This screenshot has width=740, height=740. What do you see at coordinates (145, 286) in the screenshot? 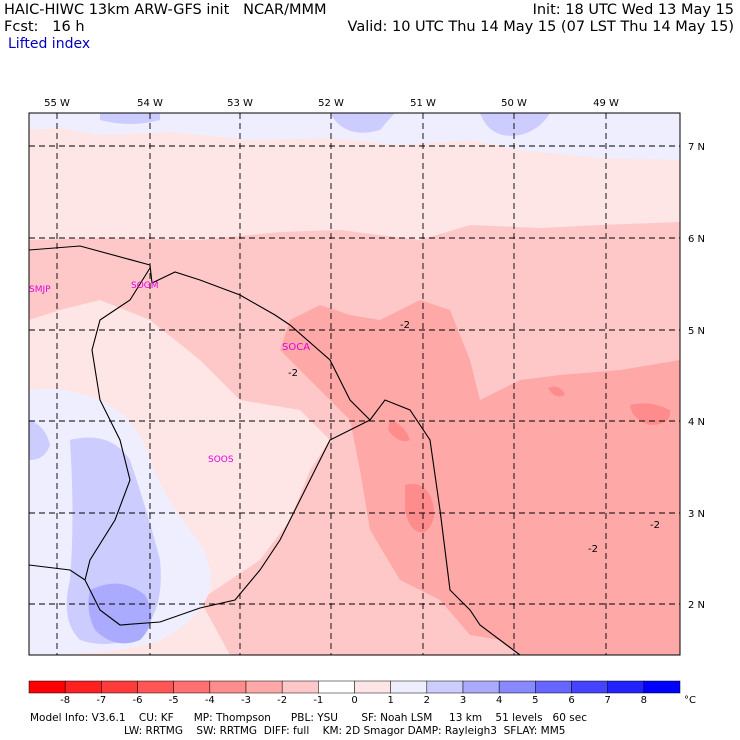
I see `station-label: SOGM` at bounding box center [145, 286].